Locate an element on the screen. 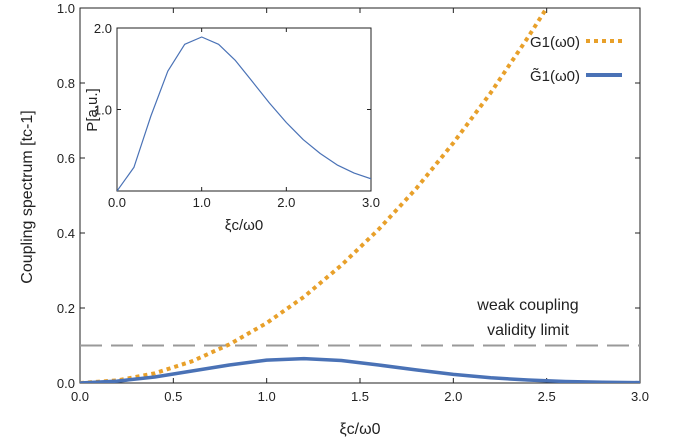 This screenshot has height=445, width=676. x-tick-label: 1.5 is located at coordinates (360, 396).